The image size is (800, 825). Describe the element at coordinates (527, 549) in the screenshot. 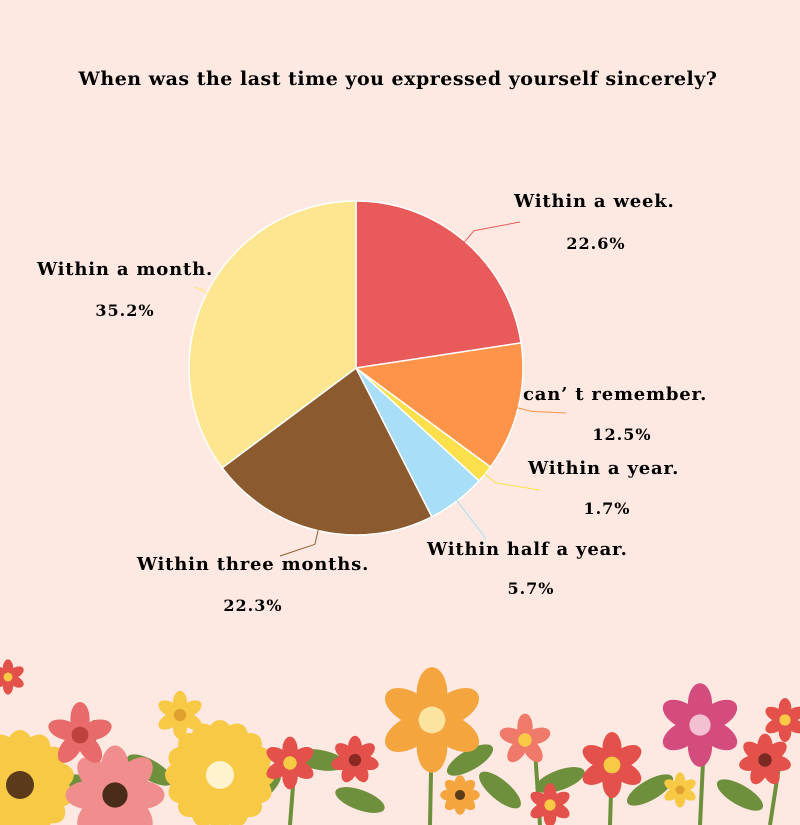

I see `slice-label-3: Within half a year.` at that location.